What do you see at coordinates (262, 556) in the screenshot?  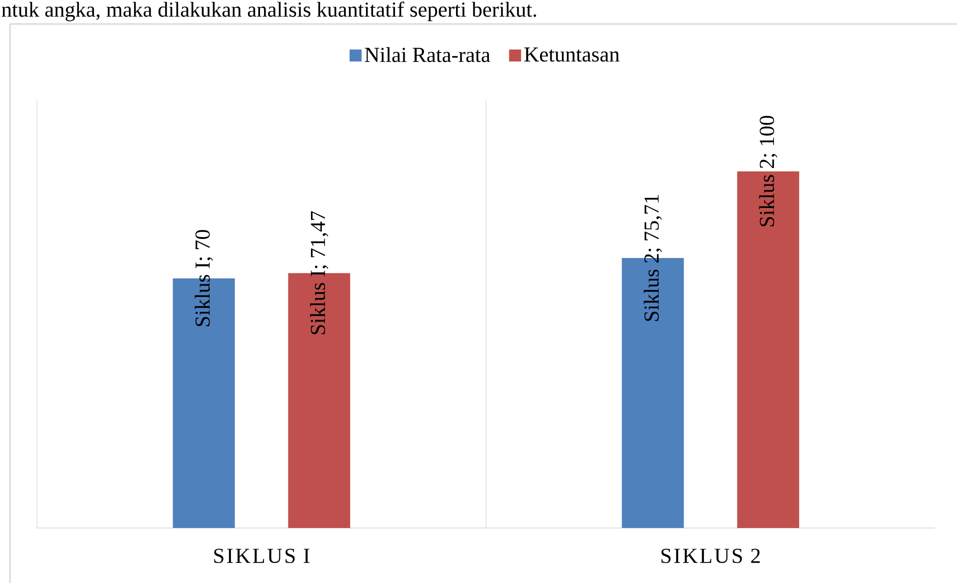 I see `x-tick-label: SIKLUS I` at bounding box center [262, 556].